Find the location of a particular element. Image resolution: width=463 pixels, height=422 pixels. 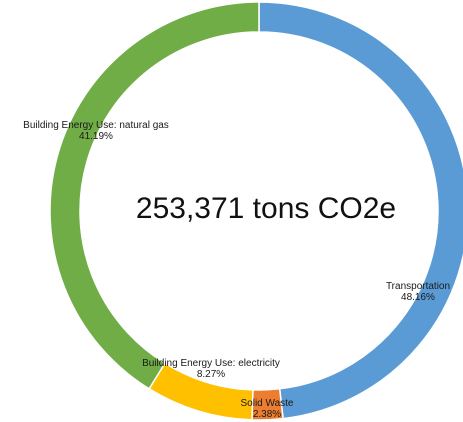

slice-label-building-energy-use-natural-gas: Building Energy Use: natural gas is located at coordinates (96, 125).